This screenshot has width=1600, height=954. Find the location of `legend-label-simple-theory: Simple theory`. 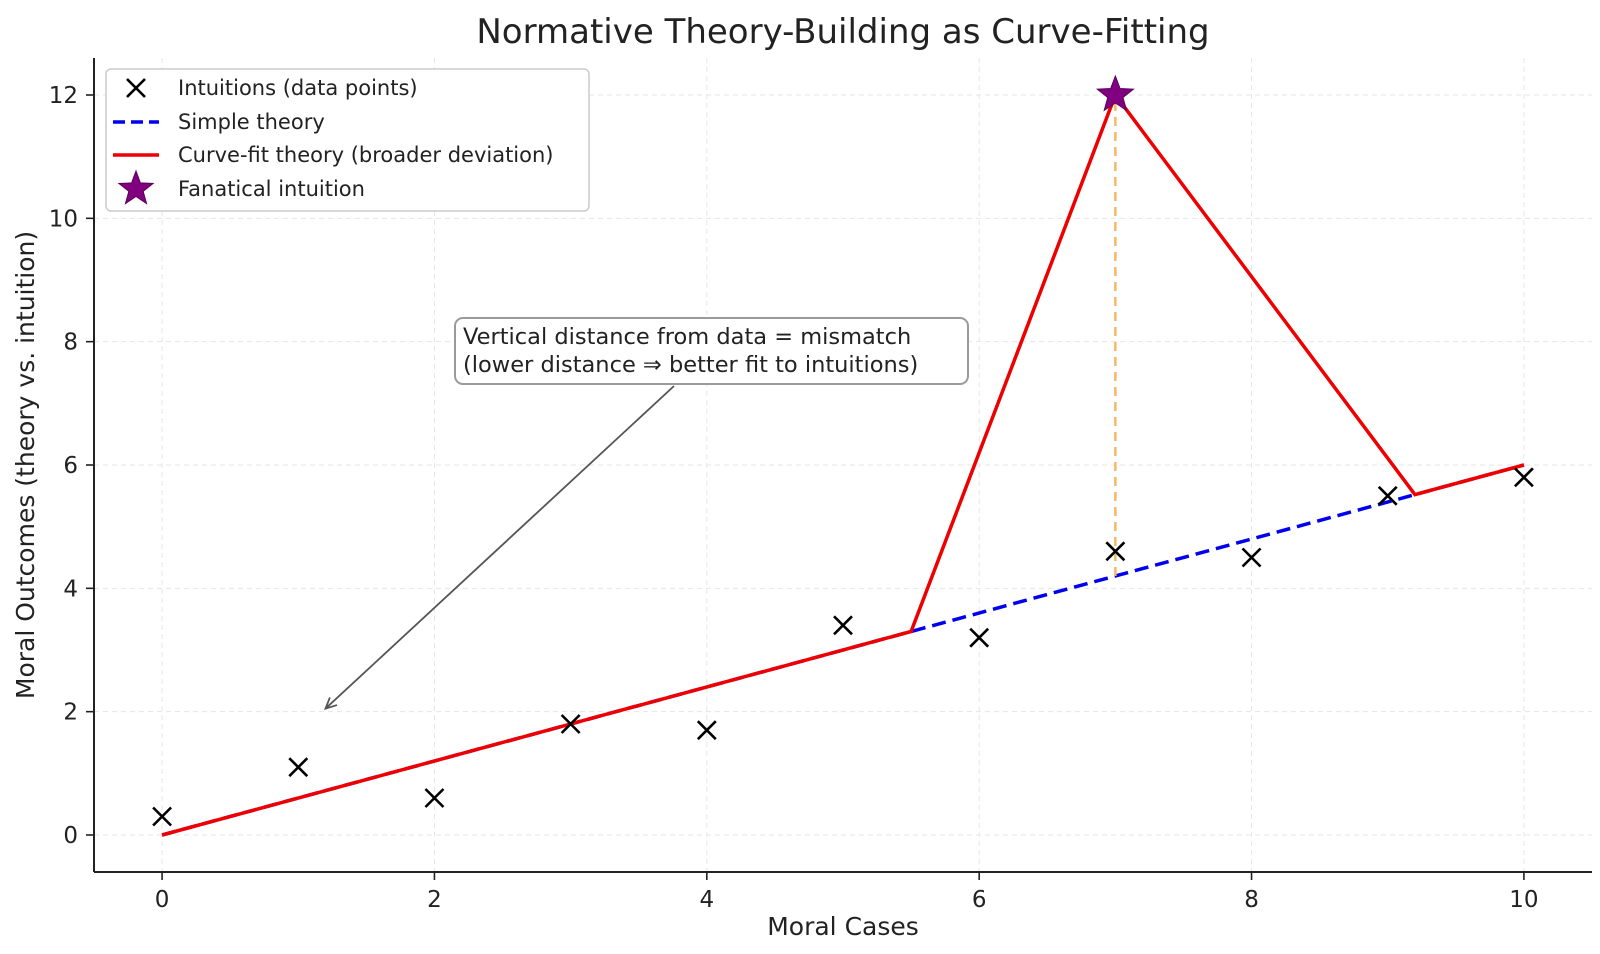

legend-label-simple-theory: Simple theory is located at coordinates (251, 122).